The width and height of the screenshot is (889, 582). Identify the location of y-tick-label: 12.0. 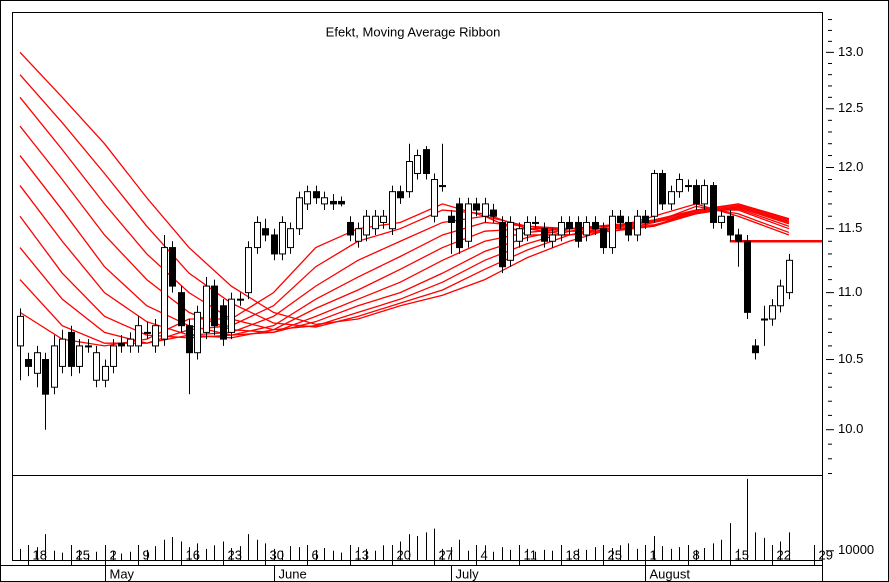
(850, 166).